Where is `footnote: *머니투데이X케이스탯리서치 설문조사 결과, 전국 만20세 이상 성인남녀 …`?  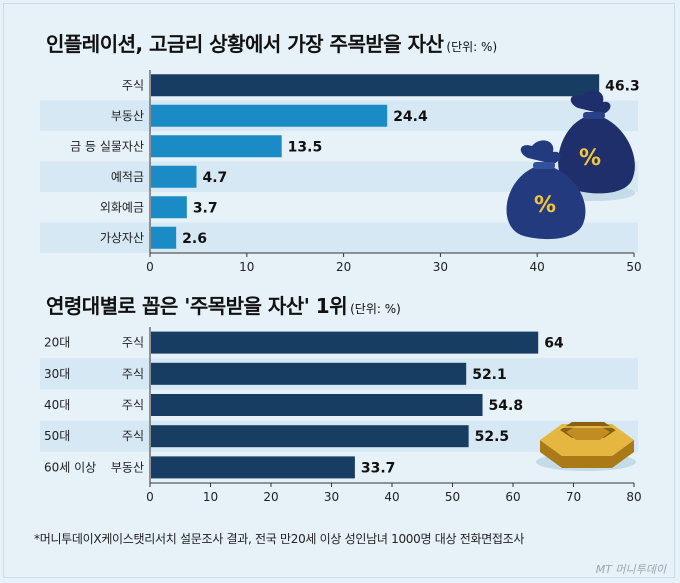 footnote: *머니투데이X케이스탯리서치 설문조사 결과, 전국 만20세 이상 성인남녀 … is located at coordinates (279, 539).